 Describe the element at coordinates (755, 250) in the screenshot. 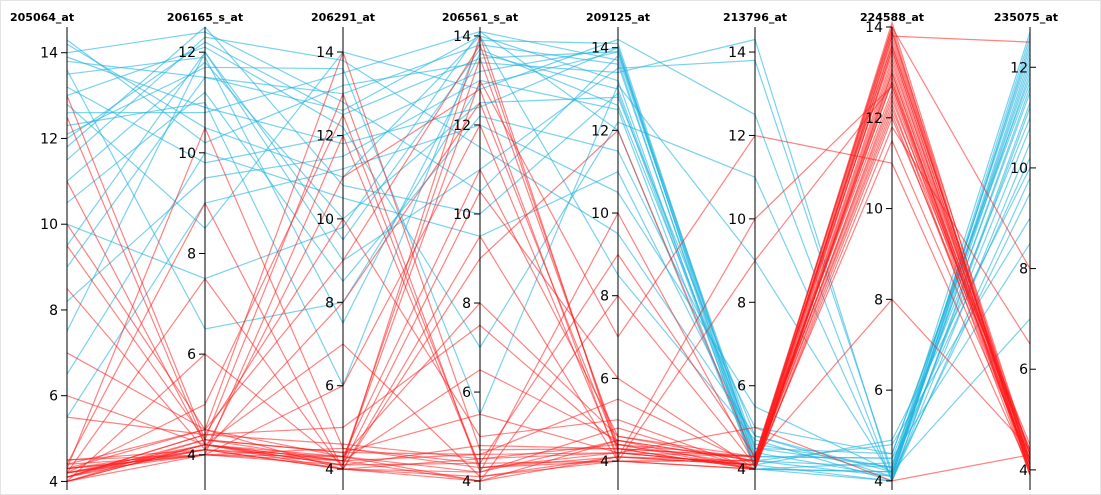

I see `axis-213796_at: 213796_at 4 6 8 10 12 14` at that location.